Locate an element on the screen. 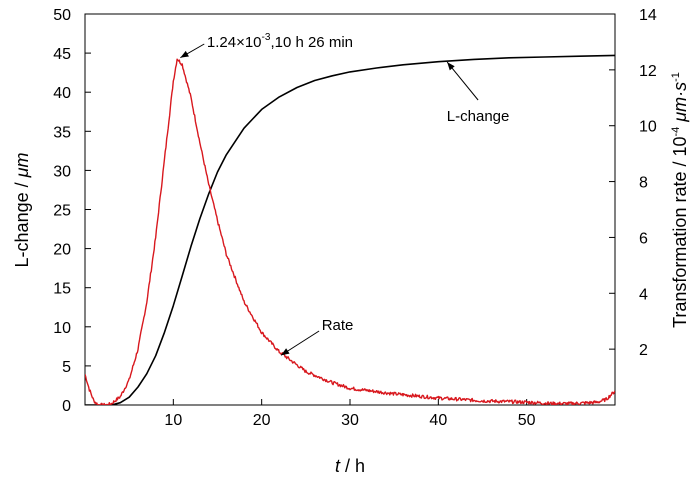  x-axis-title-unit: / h is located at coordinates (352, 466).